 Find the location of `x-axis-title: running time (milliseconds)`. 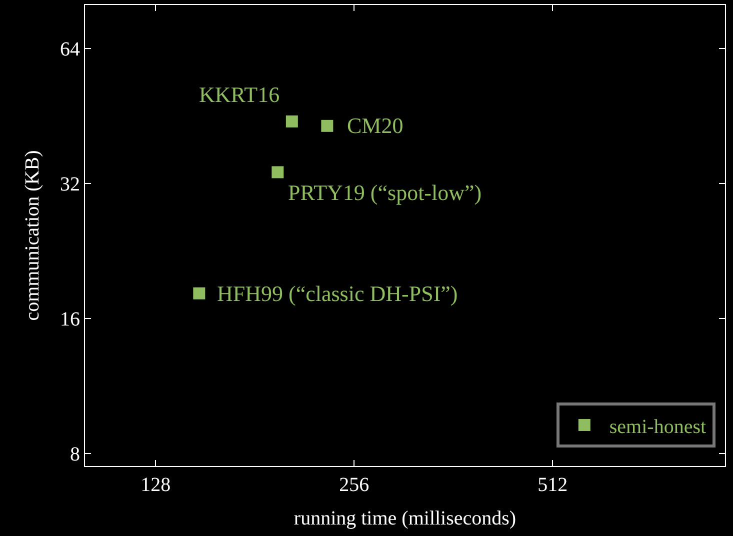

x-axis-title: running time (milliseconds) is located at coordinates (405, 519).